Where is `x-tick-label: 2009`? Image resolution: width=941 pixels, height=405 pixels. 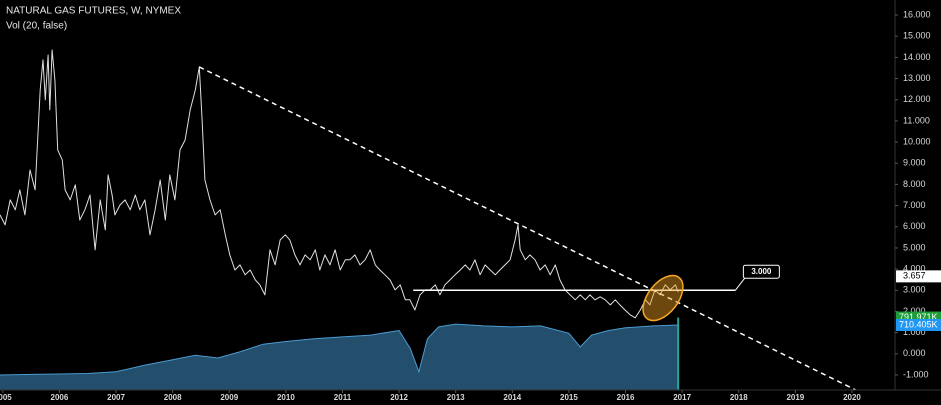
x-tick-label: 2009 is located at coordinates (229, 397).